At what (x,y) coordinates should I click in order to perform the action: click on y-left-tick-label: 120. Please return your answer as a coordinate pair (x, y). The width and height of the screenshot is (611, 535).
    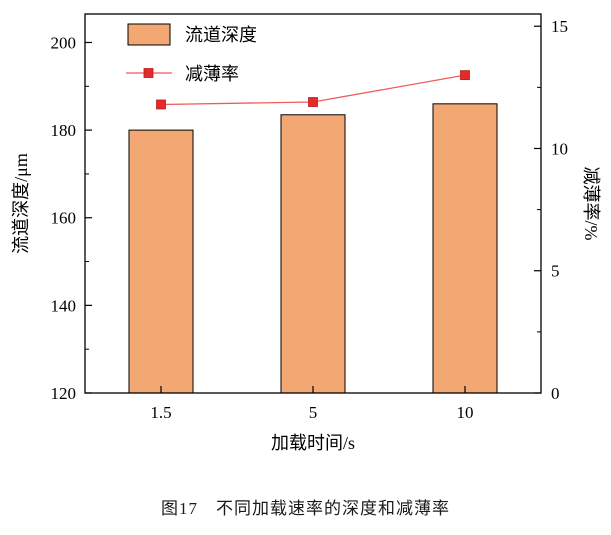
    Looking at the image, I should click on (64, 393).